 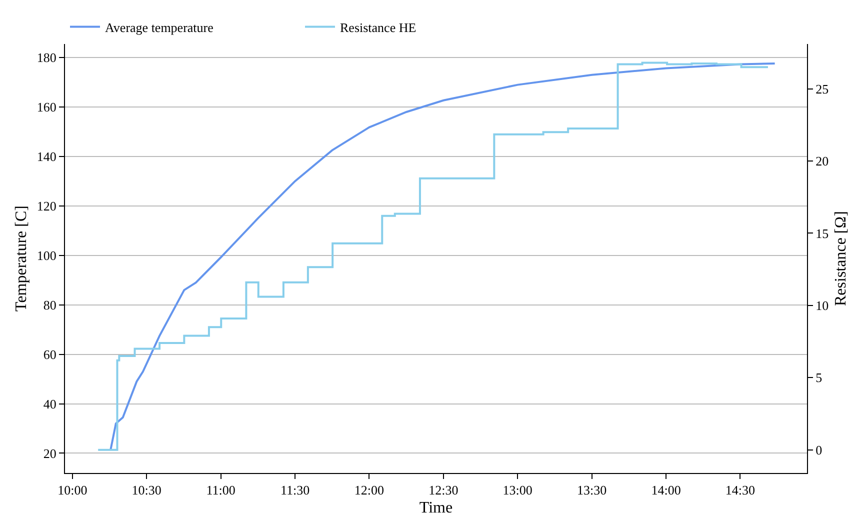 I want to click on x-tick-label: 14:00, so click(x=666, y=490).